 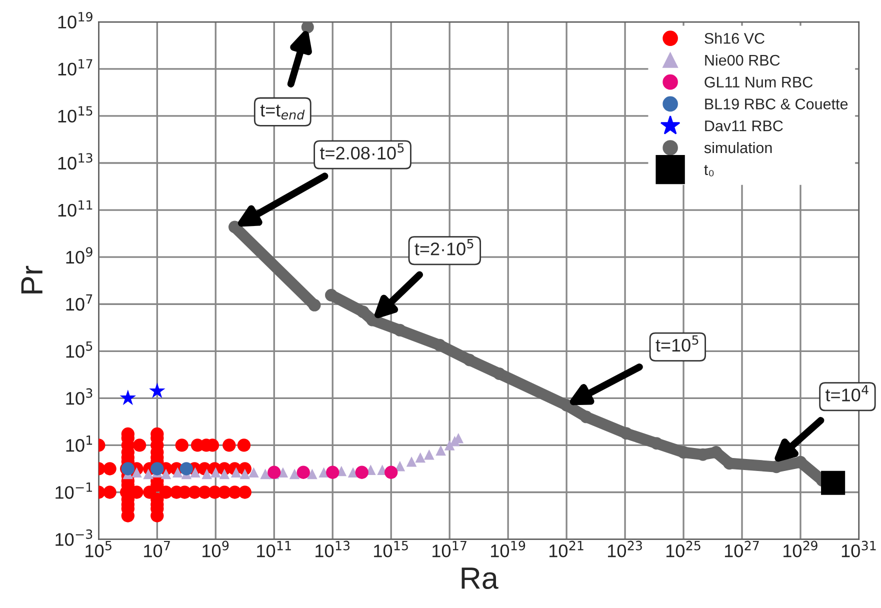 I want to click on x-tick-label: 10$^{29}$, so click(x=801, y=549).